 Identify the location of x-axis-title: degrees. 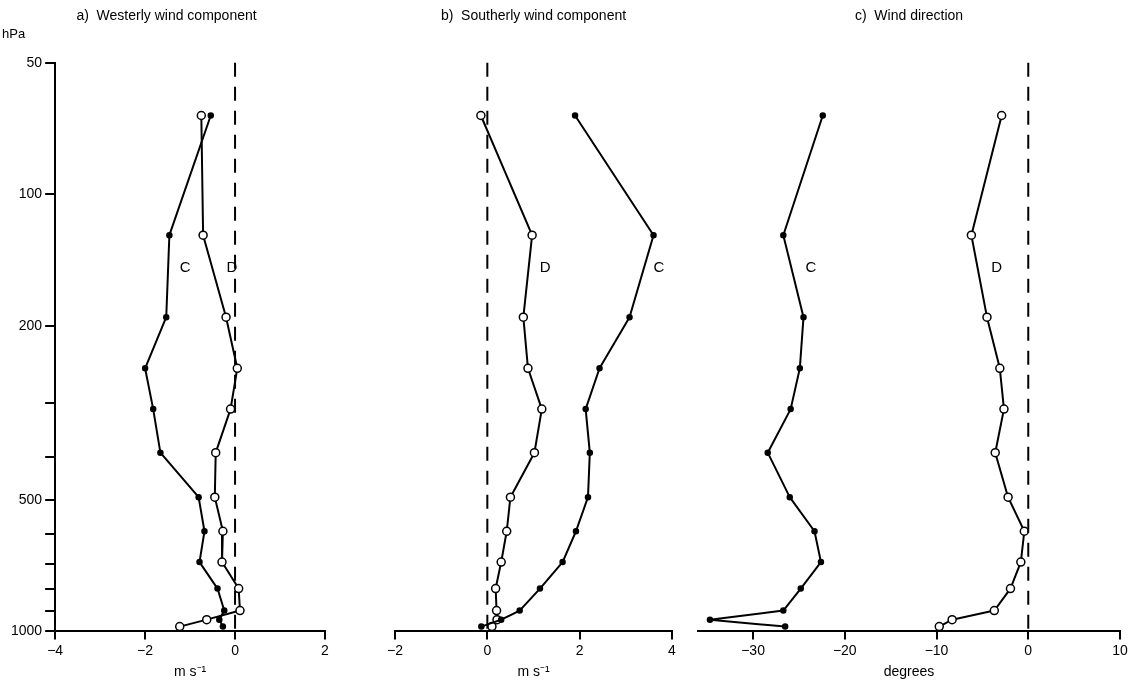
(909, 671).